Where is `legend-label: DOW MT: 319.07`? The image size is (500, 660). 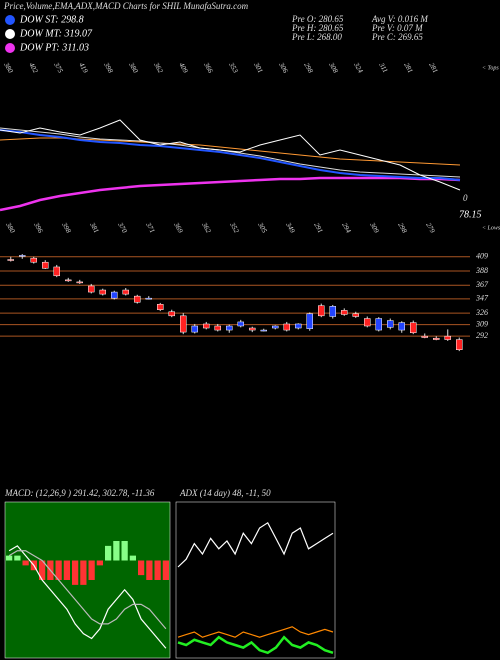
legend-label: DOW MT: 319.07 is located at coordinates (56, 33).